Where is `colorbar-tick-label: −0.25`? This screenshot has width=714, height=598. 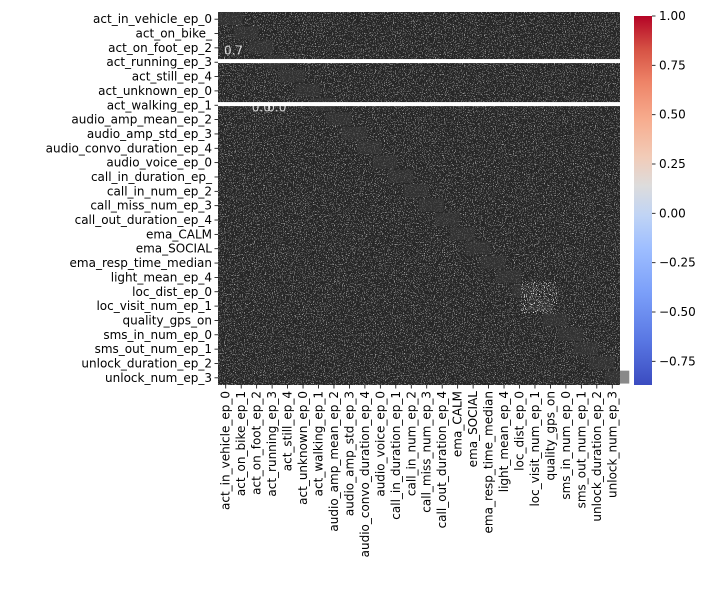
colorbar-tick-label: −0.25 is located at coordinates (677, 263).